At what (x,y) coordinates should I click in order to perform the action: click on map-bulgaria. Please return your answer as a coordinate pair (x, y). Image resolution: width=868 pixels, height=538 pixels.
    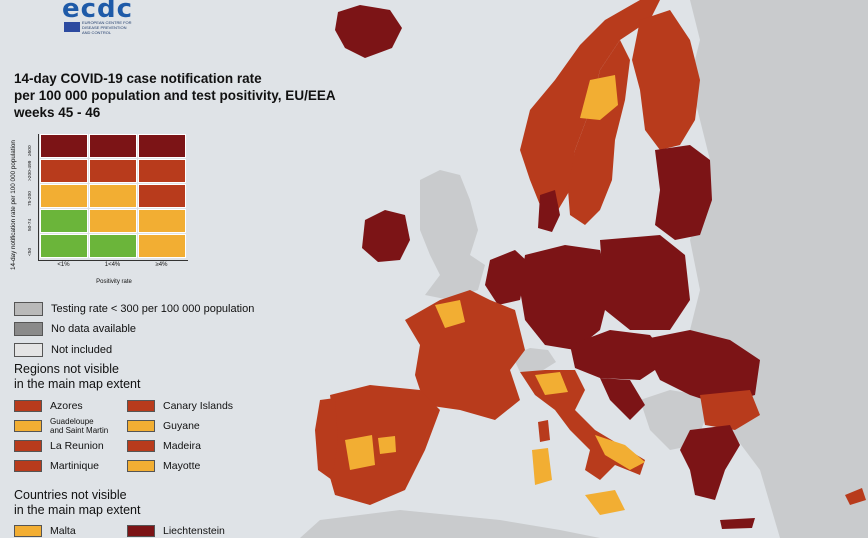
    Looking at the image, I should click on (730, 410).